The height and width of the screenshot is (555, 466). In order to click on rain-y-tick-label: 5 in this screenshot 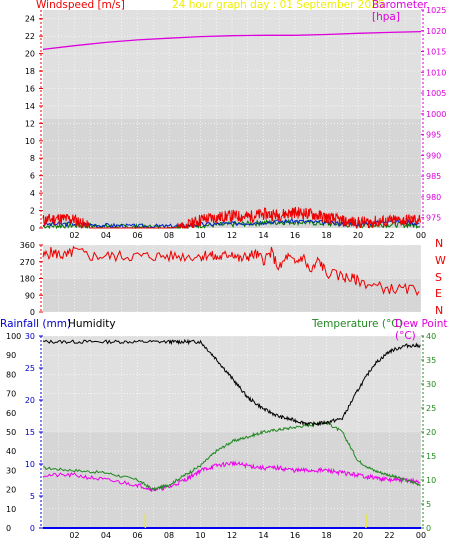, I will do `click(32, 496)`.